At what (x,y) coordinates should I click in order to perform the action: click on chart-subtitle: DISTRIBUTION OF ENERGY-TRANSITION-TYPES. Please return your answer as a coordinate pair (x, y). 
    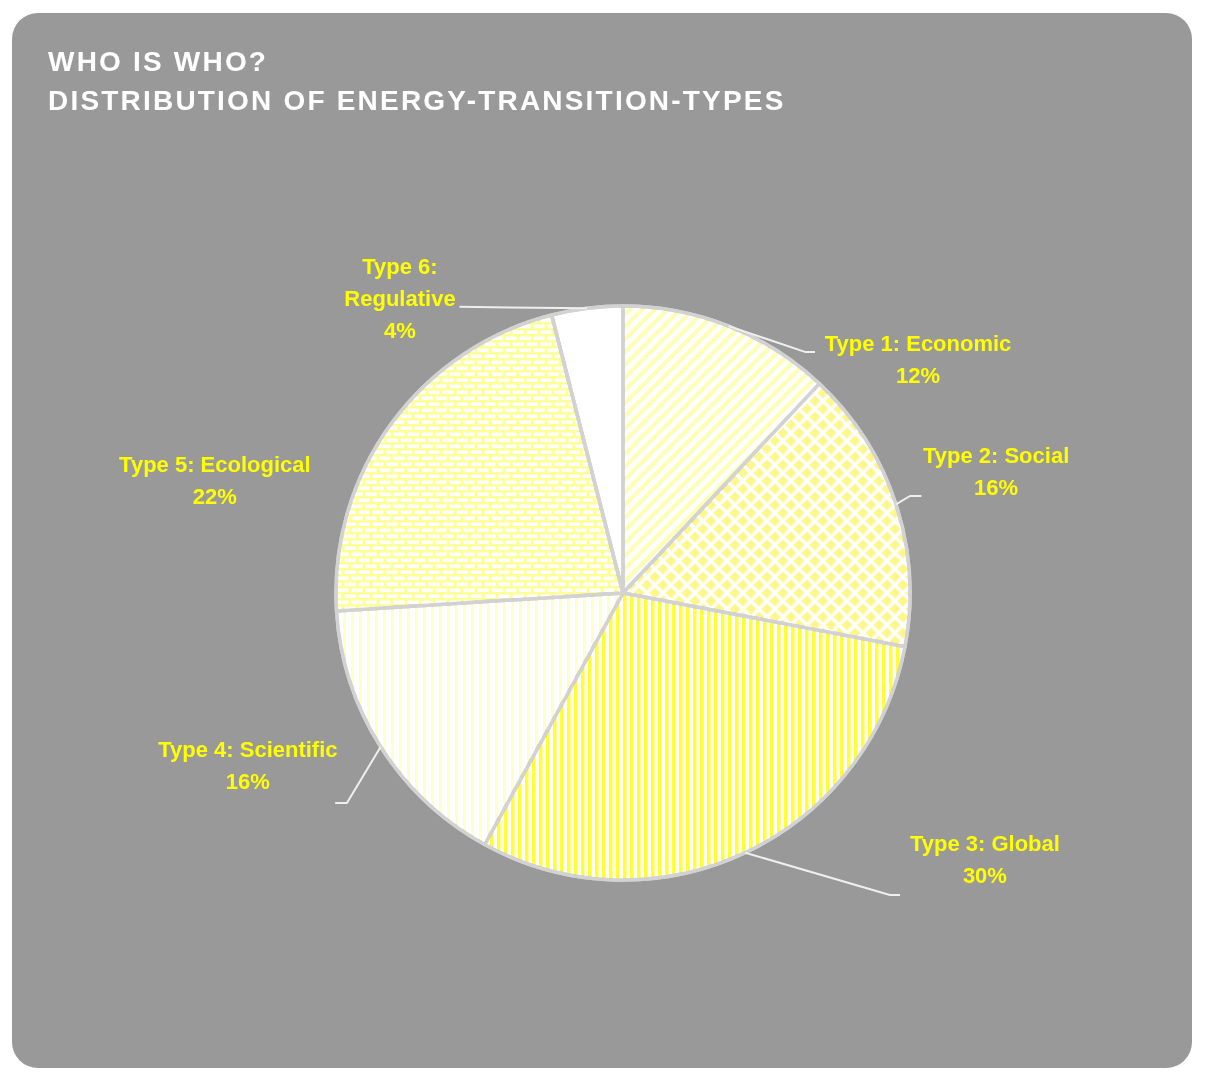
    Looking at the image, I should click on (417, 100).